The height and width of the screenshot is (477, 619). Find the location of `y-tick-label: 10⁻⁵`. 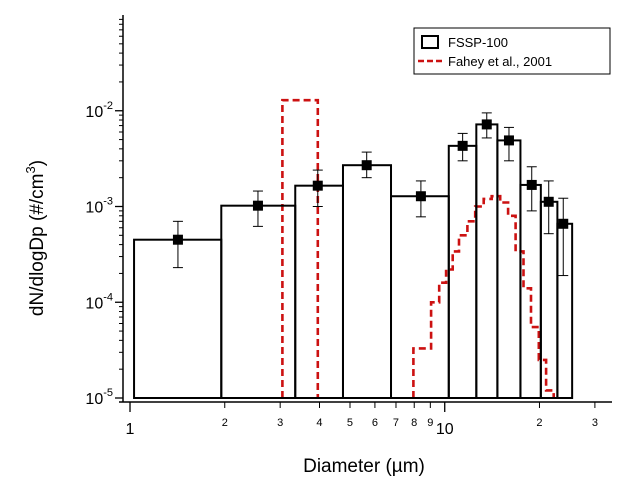

y-tick-label: 10⁻⁵ is located at coordinates (99, 397).